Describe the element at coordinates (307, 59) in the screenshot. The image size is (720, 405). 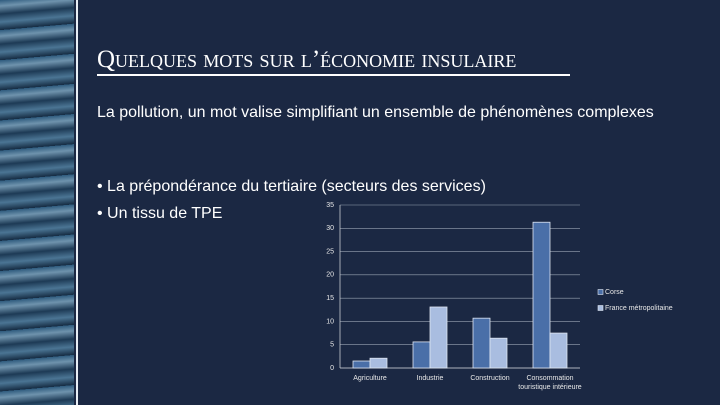
I see `slide-title: Quelques mots sur l’économie insulaire` at that location.